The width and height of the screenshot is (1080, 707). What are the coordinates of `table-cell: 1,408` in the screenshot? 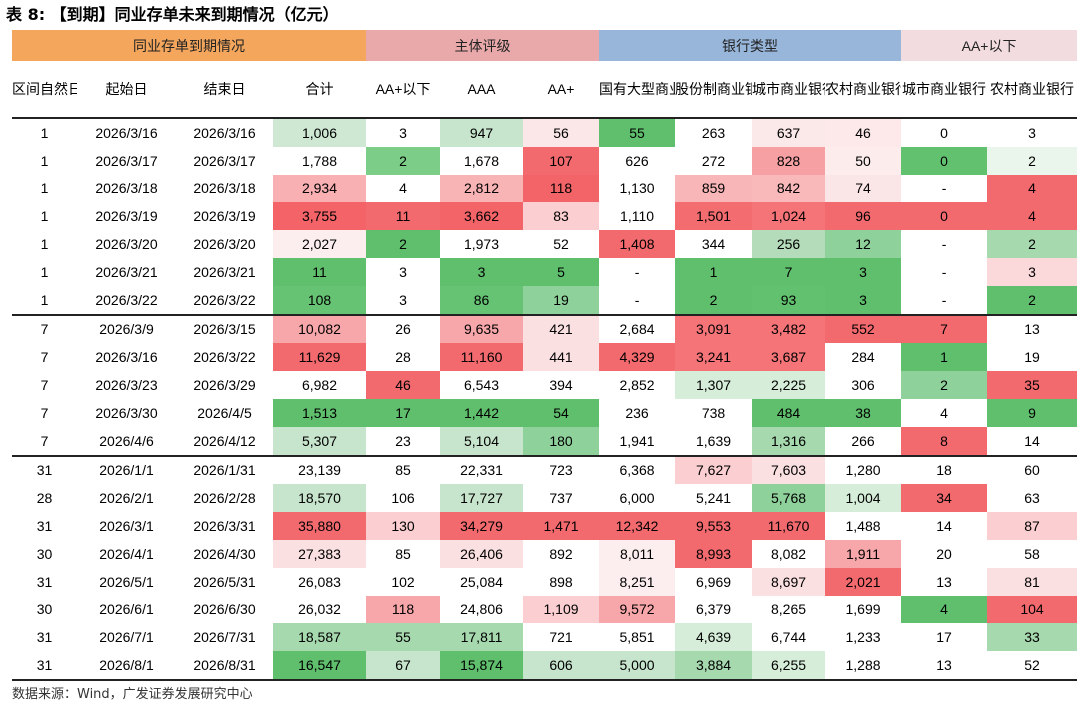 It's located at (637, 244).